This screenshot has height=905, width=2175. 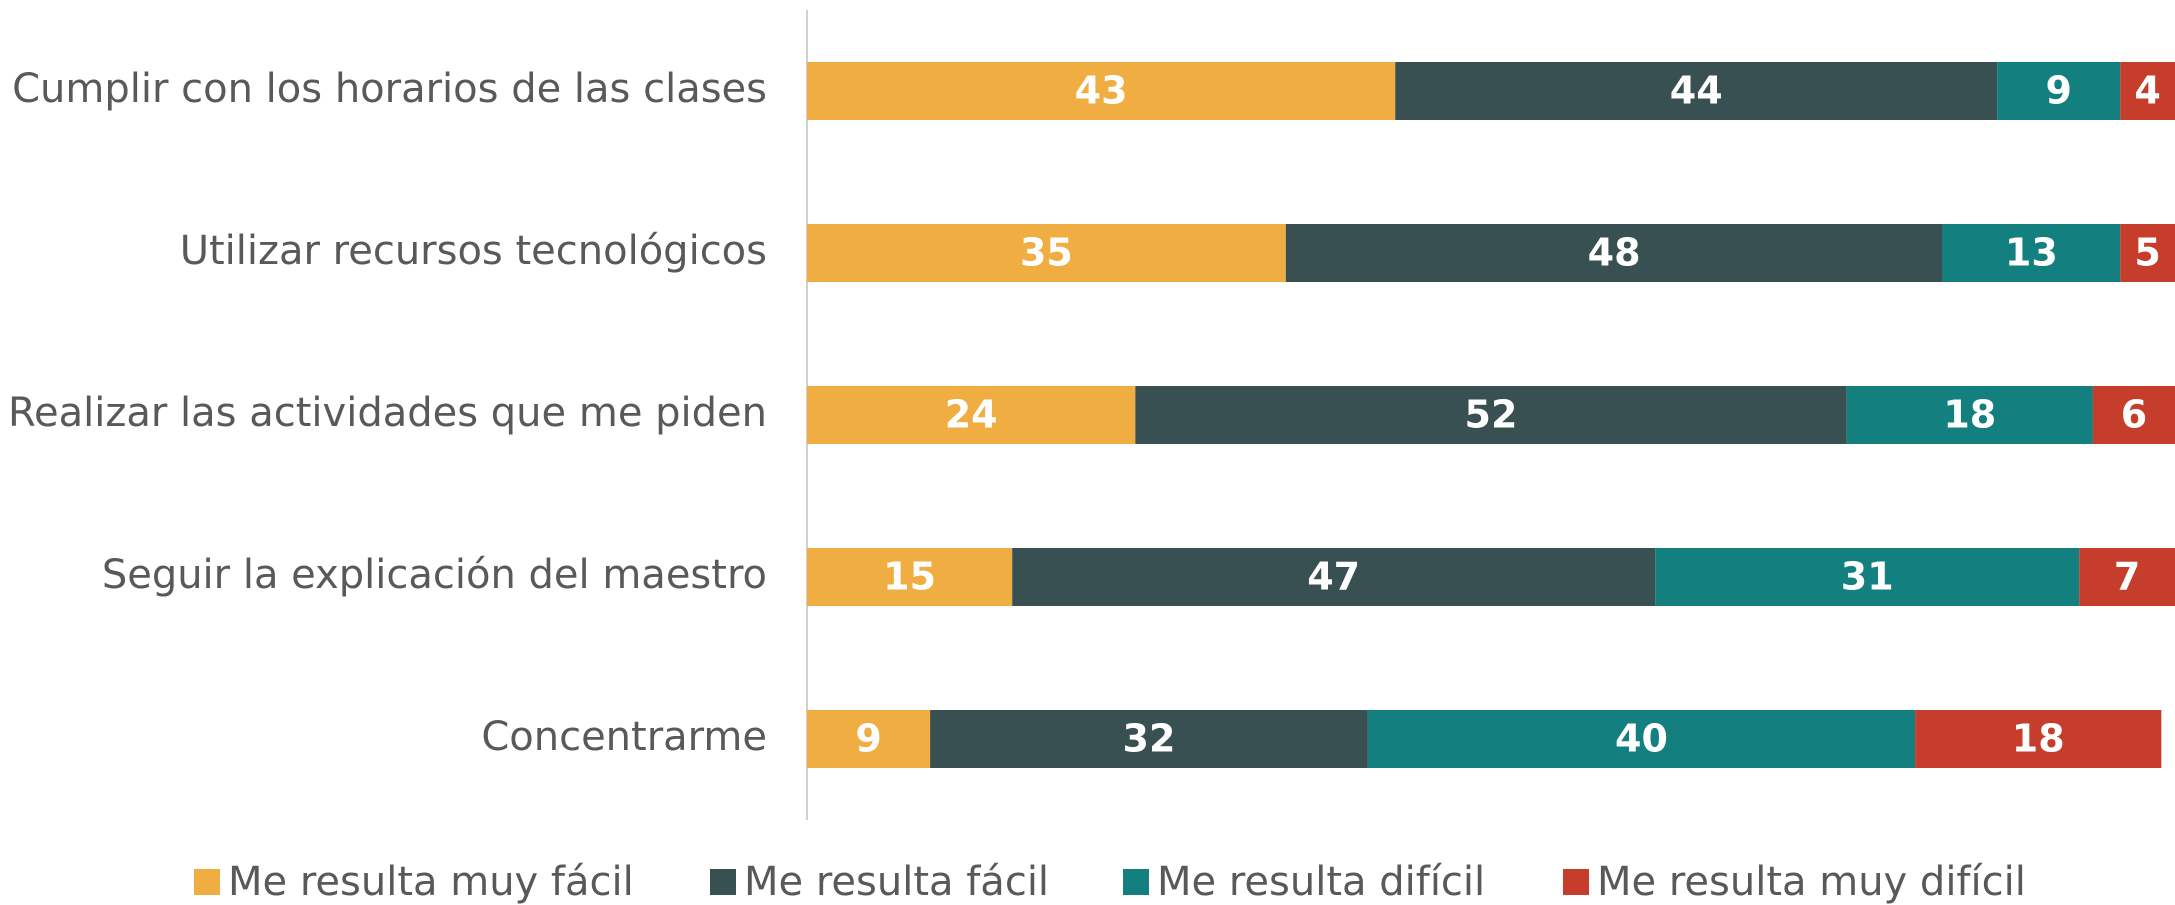 I want to click on y-tick-label: Realizar las actividades que me piden, so click(x=387, y=413).